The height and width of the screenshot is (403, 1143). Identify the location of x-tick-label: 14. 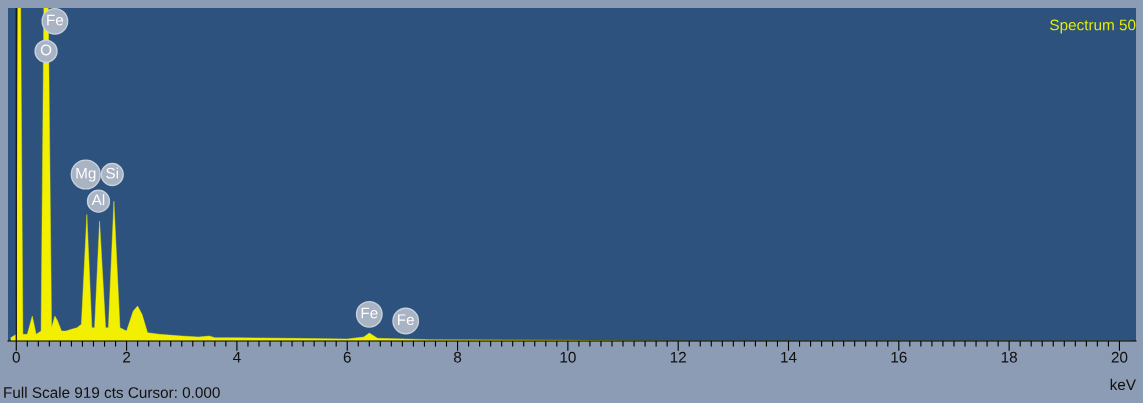
(789, 357).